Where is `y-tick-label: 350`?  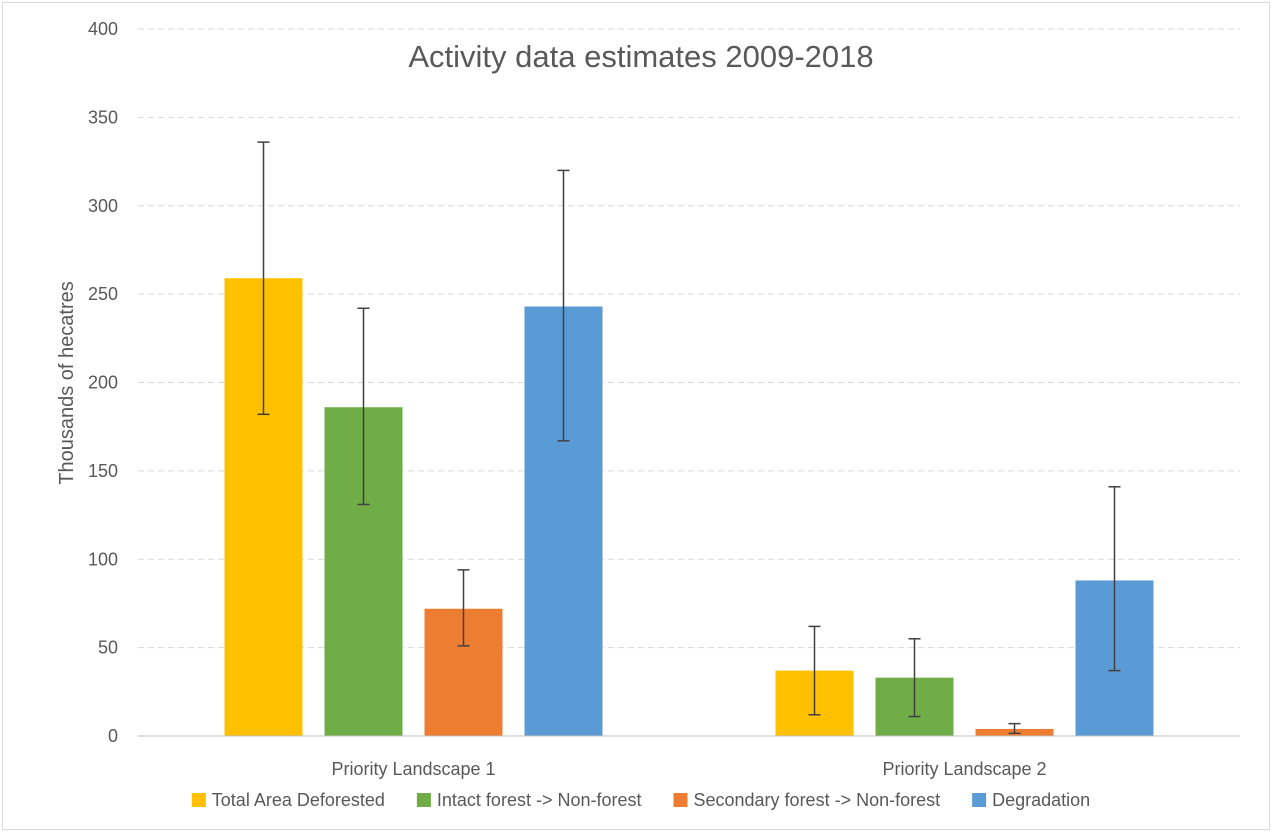 y-tick-label: 350 is located at coordinates (103, 117).